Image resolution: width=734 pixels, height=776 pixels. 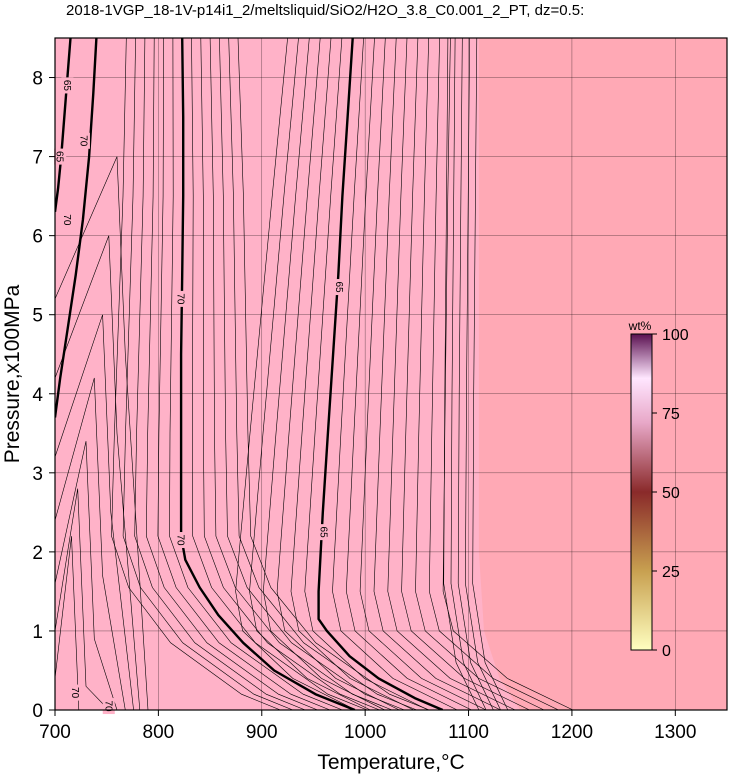 What do you see at coordinates (641, 492) in the screenshot?
I see `colorbar-gradient` at bounding box center [641, 492].